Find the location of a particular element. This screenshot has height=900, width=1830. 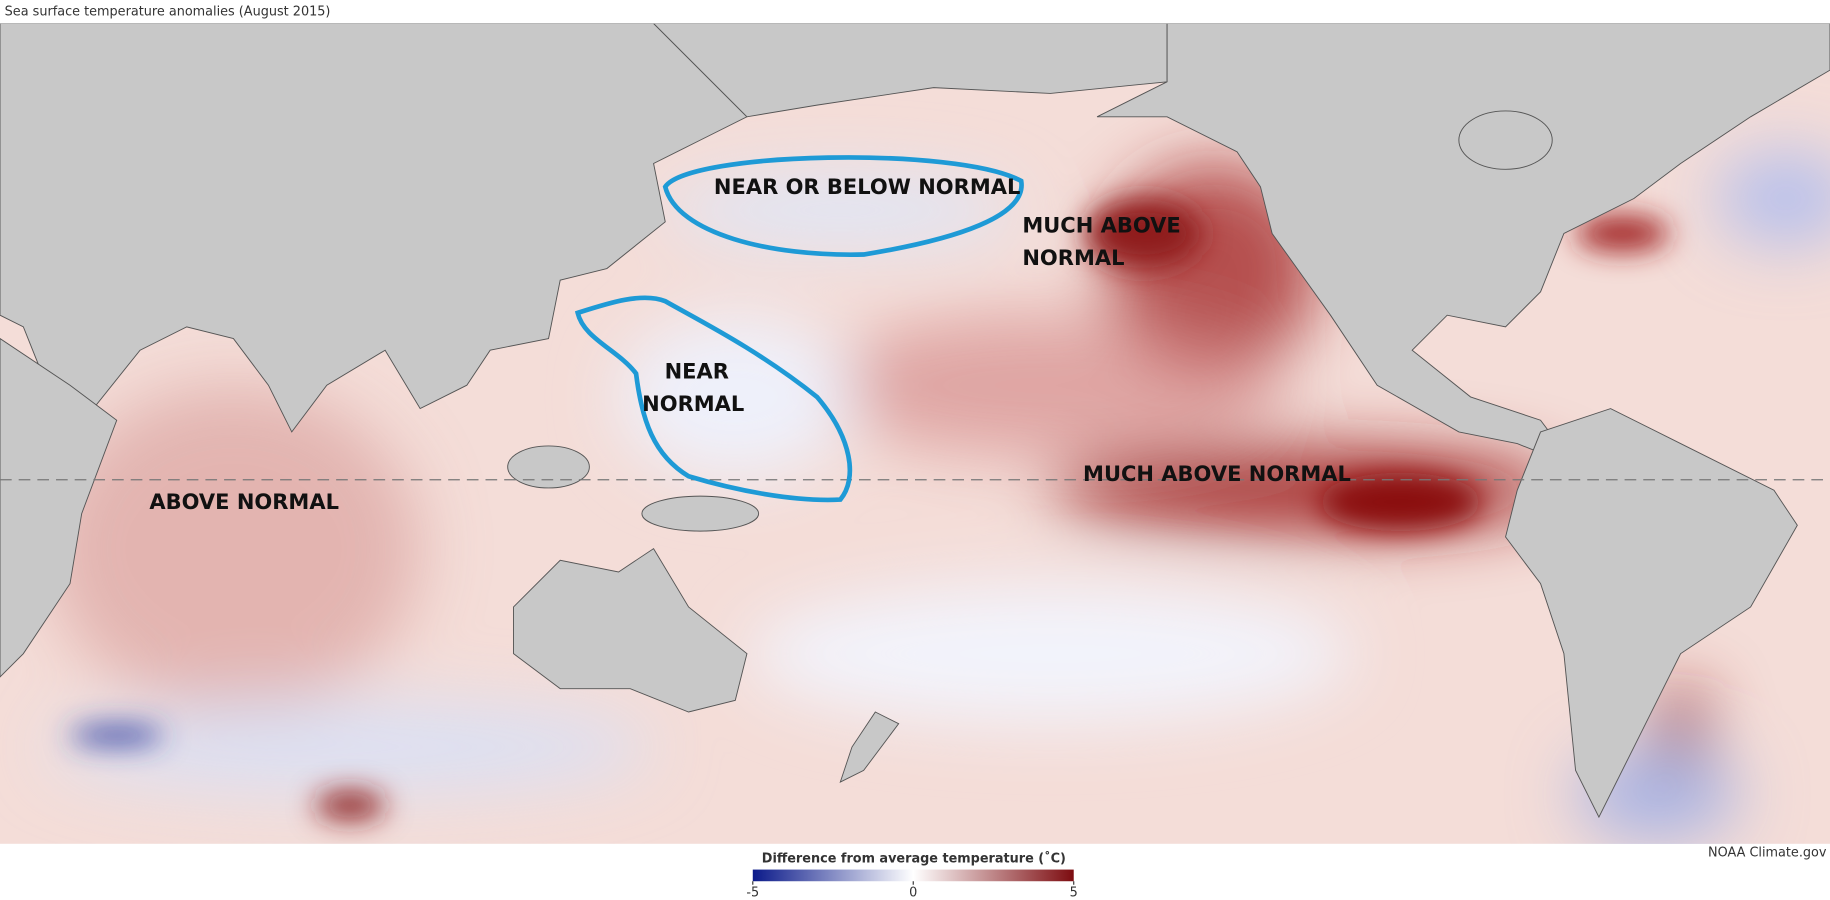

credit: NOAA Climate.gov is located at coordinates (1767, 853).